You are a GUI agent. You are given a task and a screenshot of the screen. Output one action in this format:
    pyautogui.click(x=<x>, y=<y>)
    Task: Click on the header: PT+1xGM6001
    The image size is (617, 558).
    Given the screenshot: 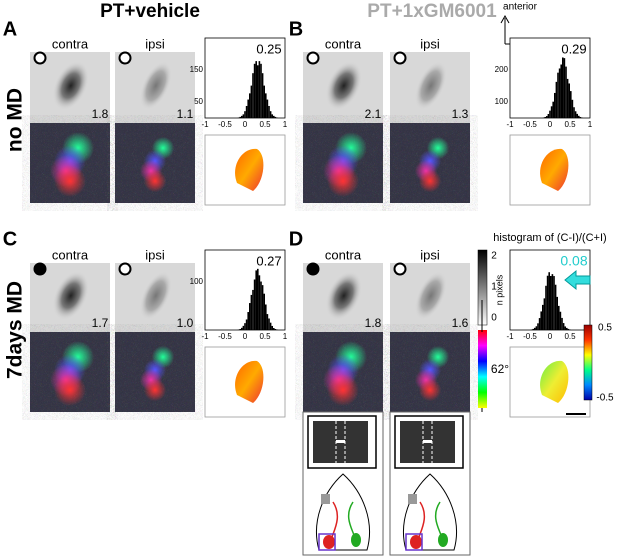 What is the action you would take?
    pyautogui.click(x=432, y=11)
    